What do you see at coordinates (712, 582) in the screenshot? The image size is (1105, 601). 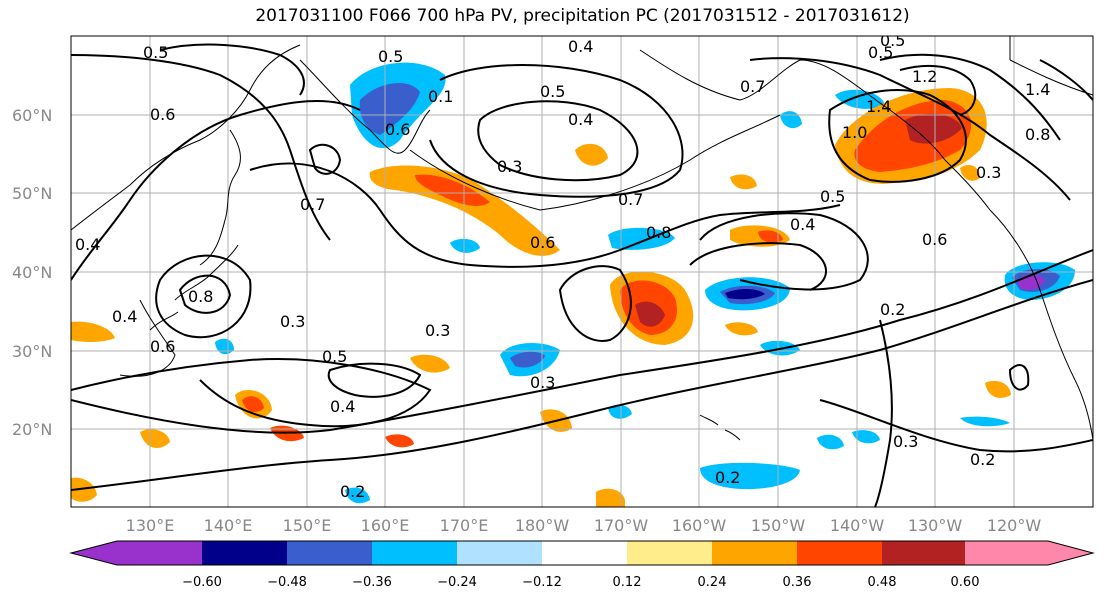 I see `colorbar-tick-label: 0.24` at bounding box center [712, 582].